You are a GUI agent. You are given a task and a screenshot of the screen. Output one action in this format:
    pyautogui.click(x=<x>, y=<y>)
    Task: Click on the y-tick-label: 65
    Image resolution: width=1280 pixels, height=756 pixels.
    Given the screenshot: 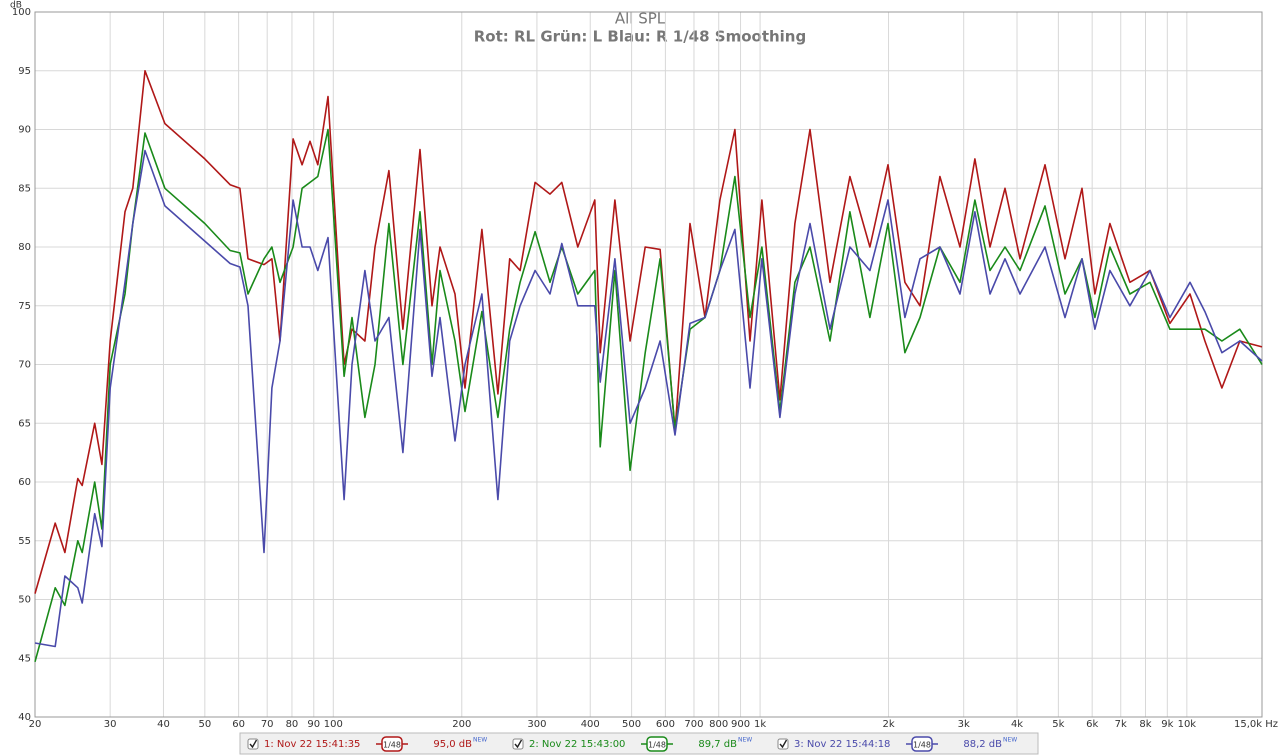 What is the action you would take?
    pyautogui.click(x=24, y=423)
    